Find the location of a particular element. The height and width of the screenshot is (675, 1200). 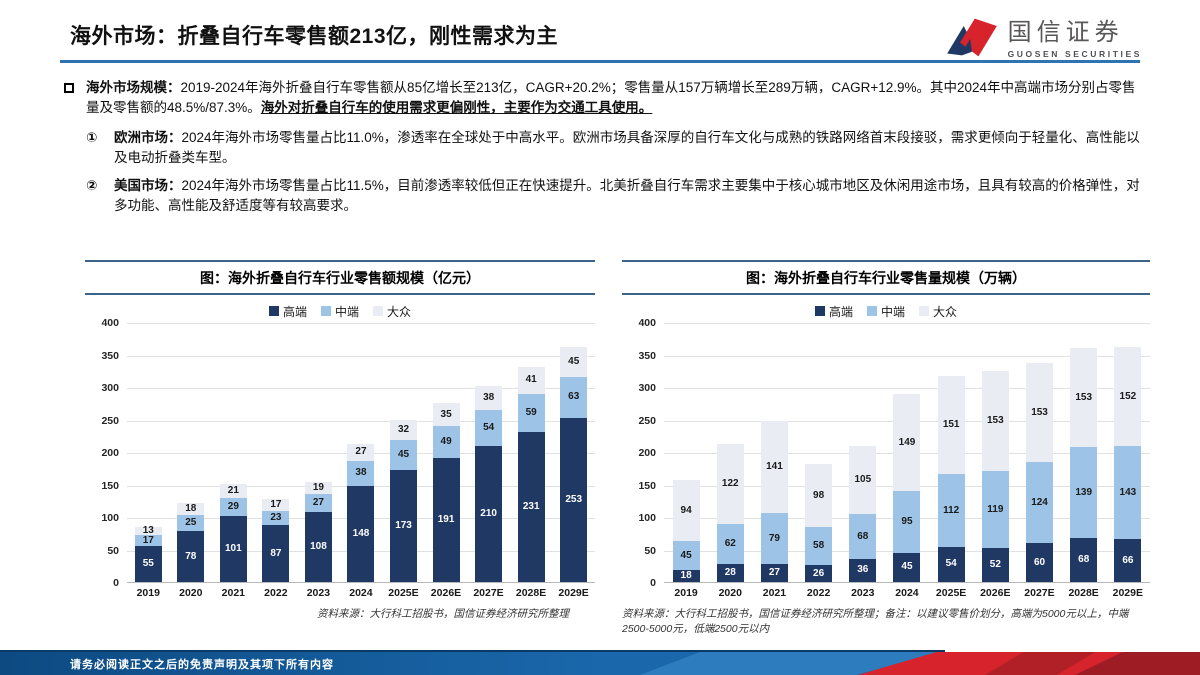

y-axis-tick-label: 50 is located at coordinates (650, 550).